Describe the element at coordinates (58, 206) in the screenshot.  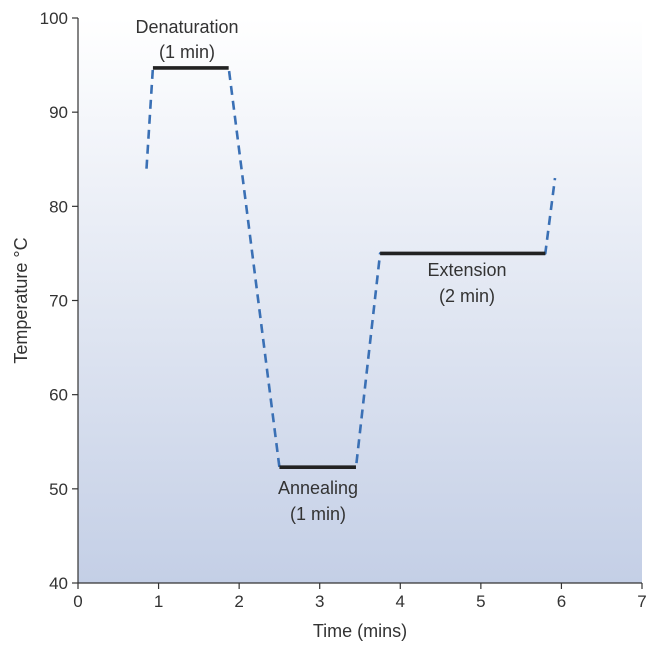
I see `y-tick-label: 80` at that location.